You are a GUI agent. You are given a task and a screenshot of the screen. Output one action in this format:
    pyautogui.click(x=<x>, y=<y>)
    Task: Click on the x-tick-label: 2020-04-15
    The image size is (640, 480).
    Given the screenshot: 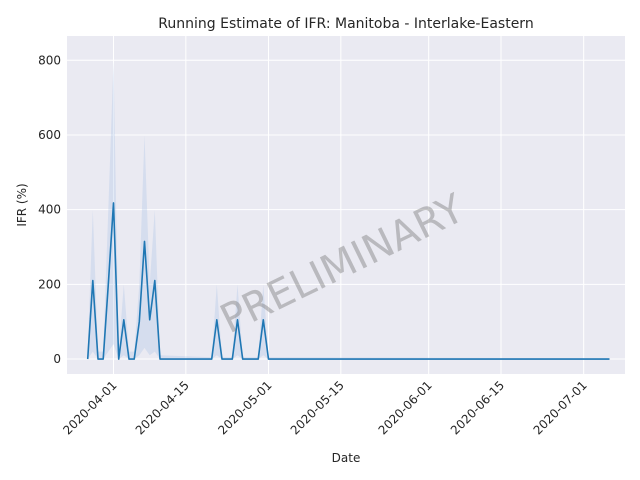 What is the action you would take?
    pyautogui.click(x=162, y=407)
    